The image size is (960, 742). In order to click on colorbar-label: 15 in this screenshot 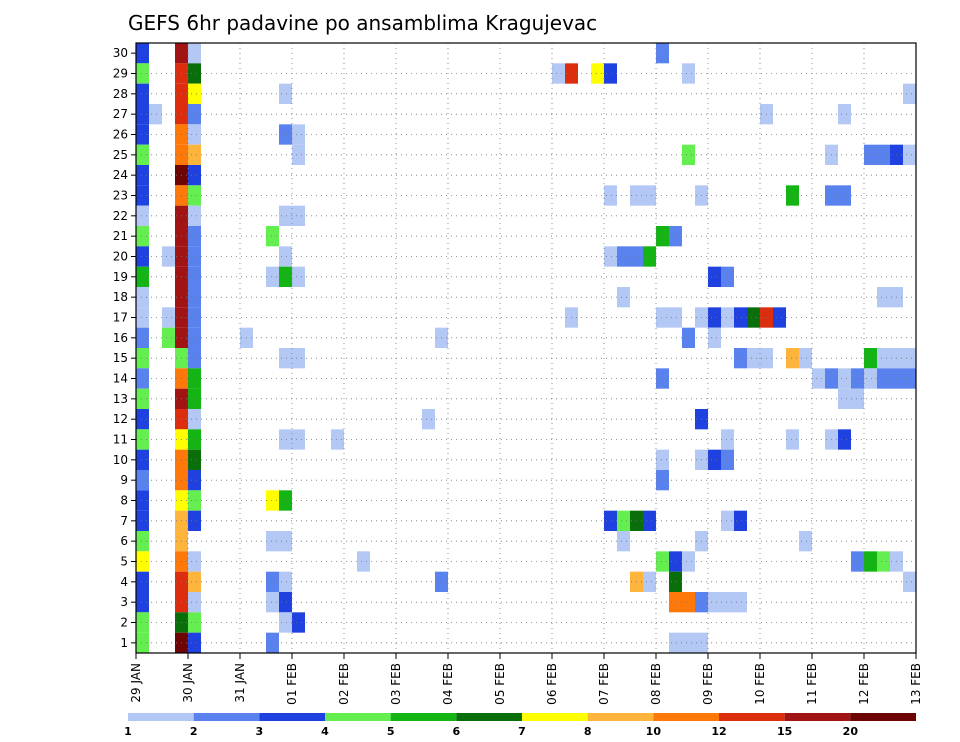, I will do `click(784, 731)`.